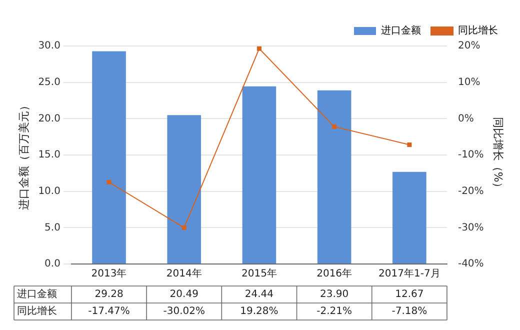 The height and width of the screenshot is (330, 520). I want to click on y2-tick-label: -20%, so click(471, 191).